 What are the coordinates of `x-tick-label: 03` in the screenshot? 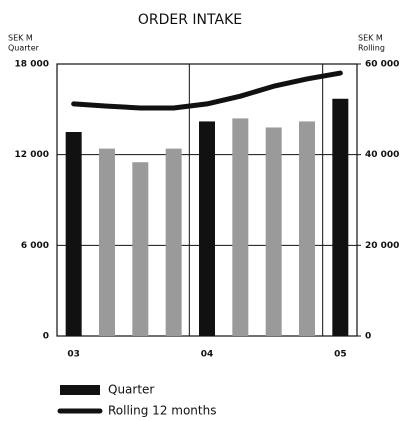 It's located at (73, 355).